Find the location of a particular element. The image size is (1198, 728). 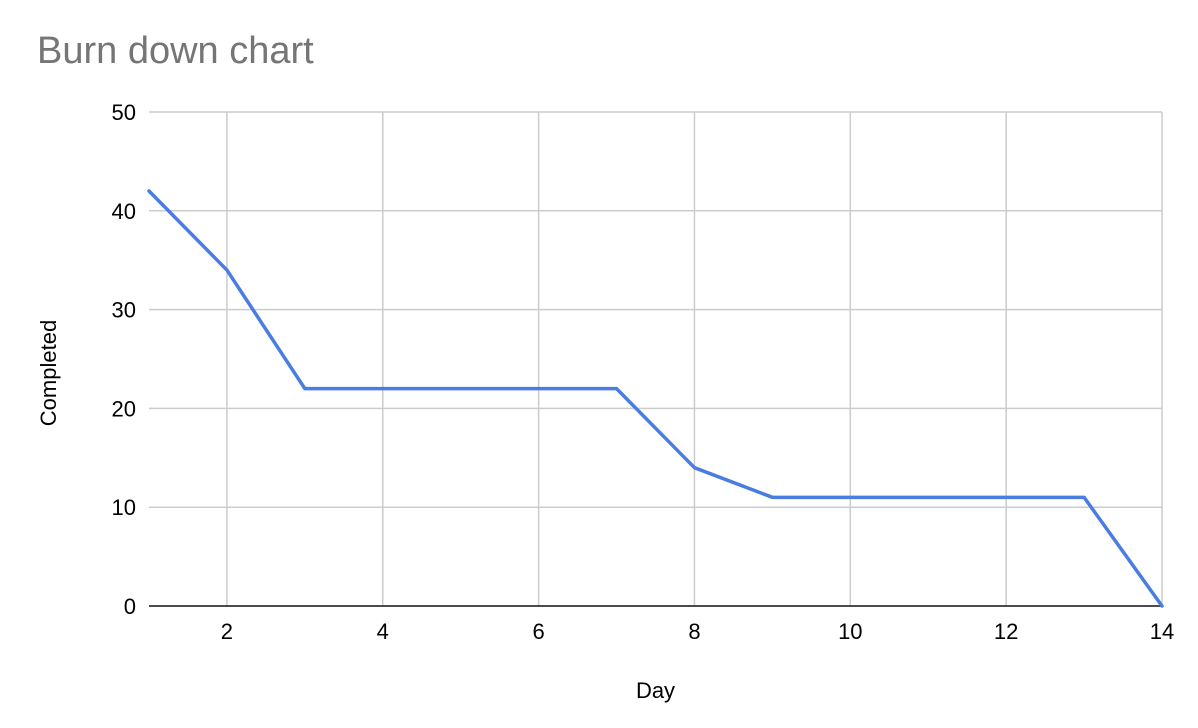

y-tick-label: 10 is located at coordinates (124, 507).